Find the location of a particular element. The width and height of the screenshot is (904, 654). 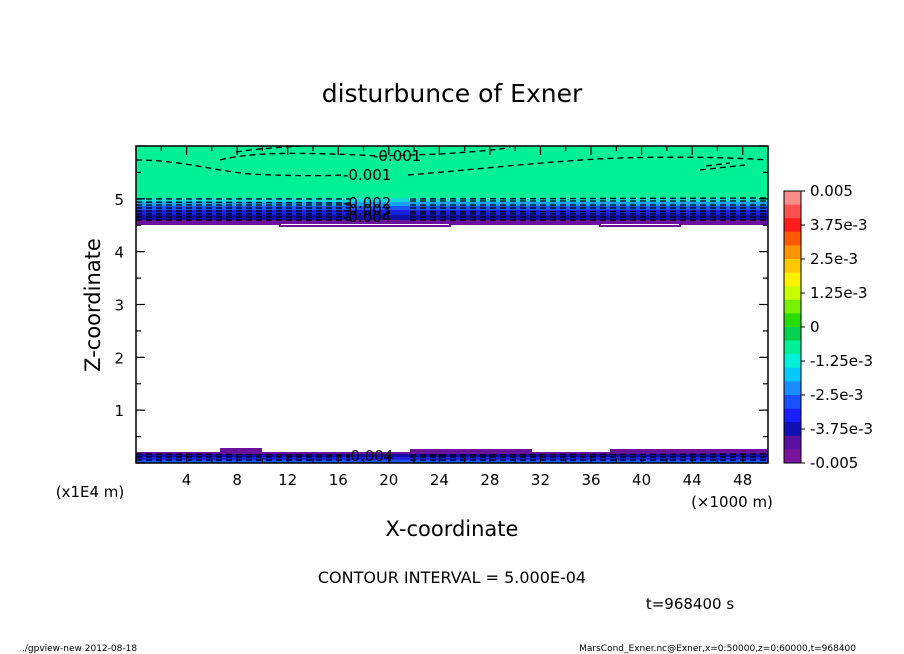

colorbar-label: 0 is located at coordinates (815, 327).